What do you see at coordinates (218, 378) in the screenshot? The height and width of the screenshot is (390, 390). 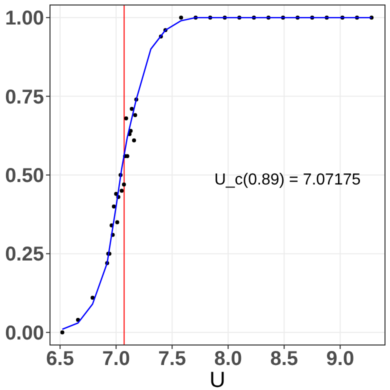 I see `x-axis-title: U` at bounding box center [218, 378].